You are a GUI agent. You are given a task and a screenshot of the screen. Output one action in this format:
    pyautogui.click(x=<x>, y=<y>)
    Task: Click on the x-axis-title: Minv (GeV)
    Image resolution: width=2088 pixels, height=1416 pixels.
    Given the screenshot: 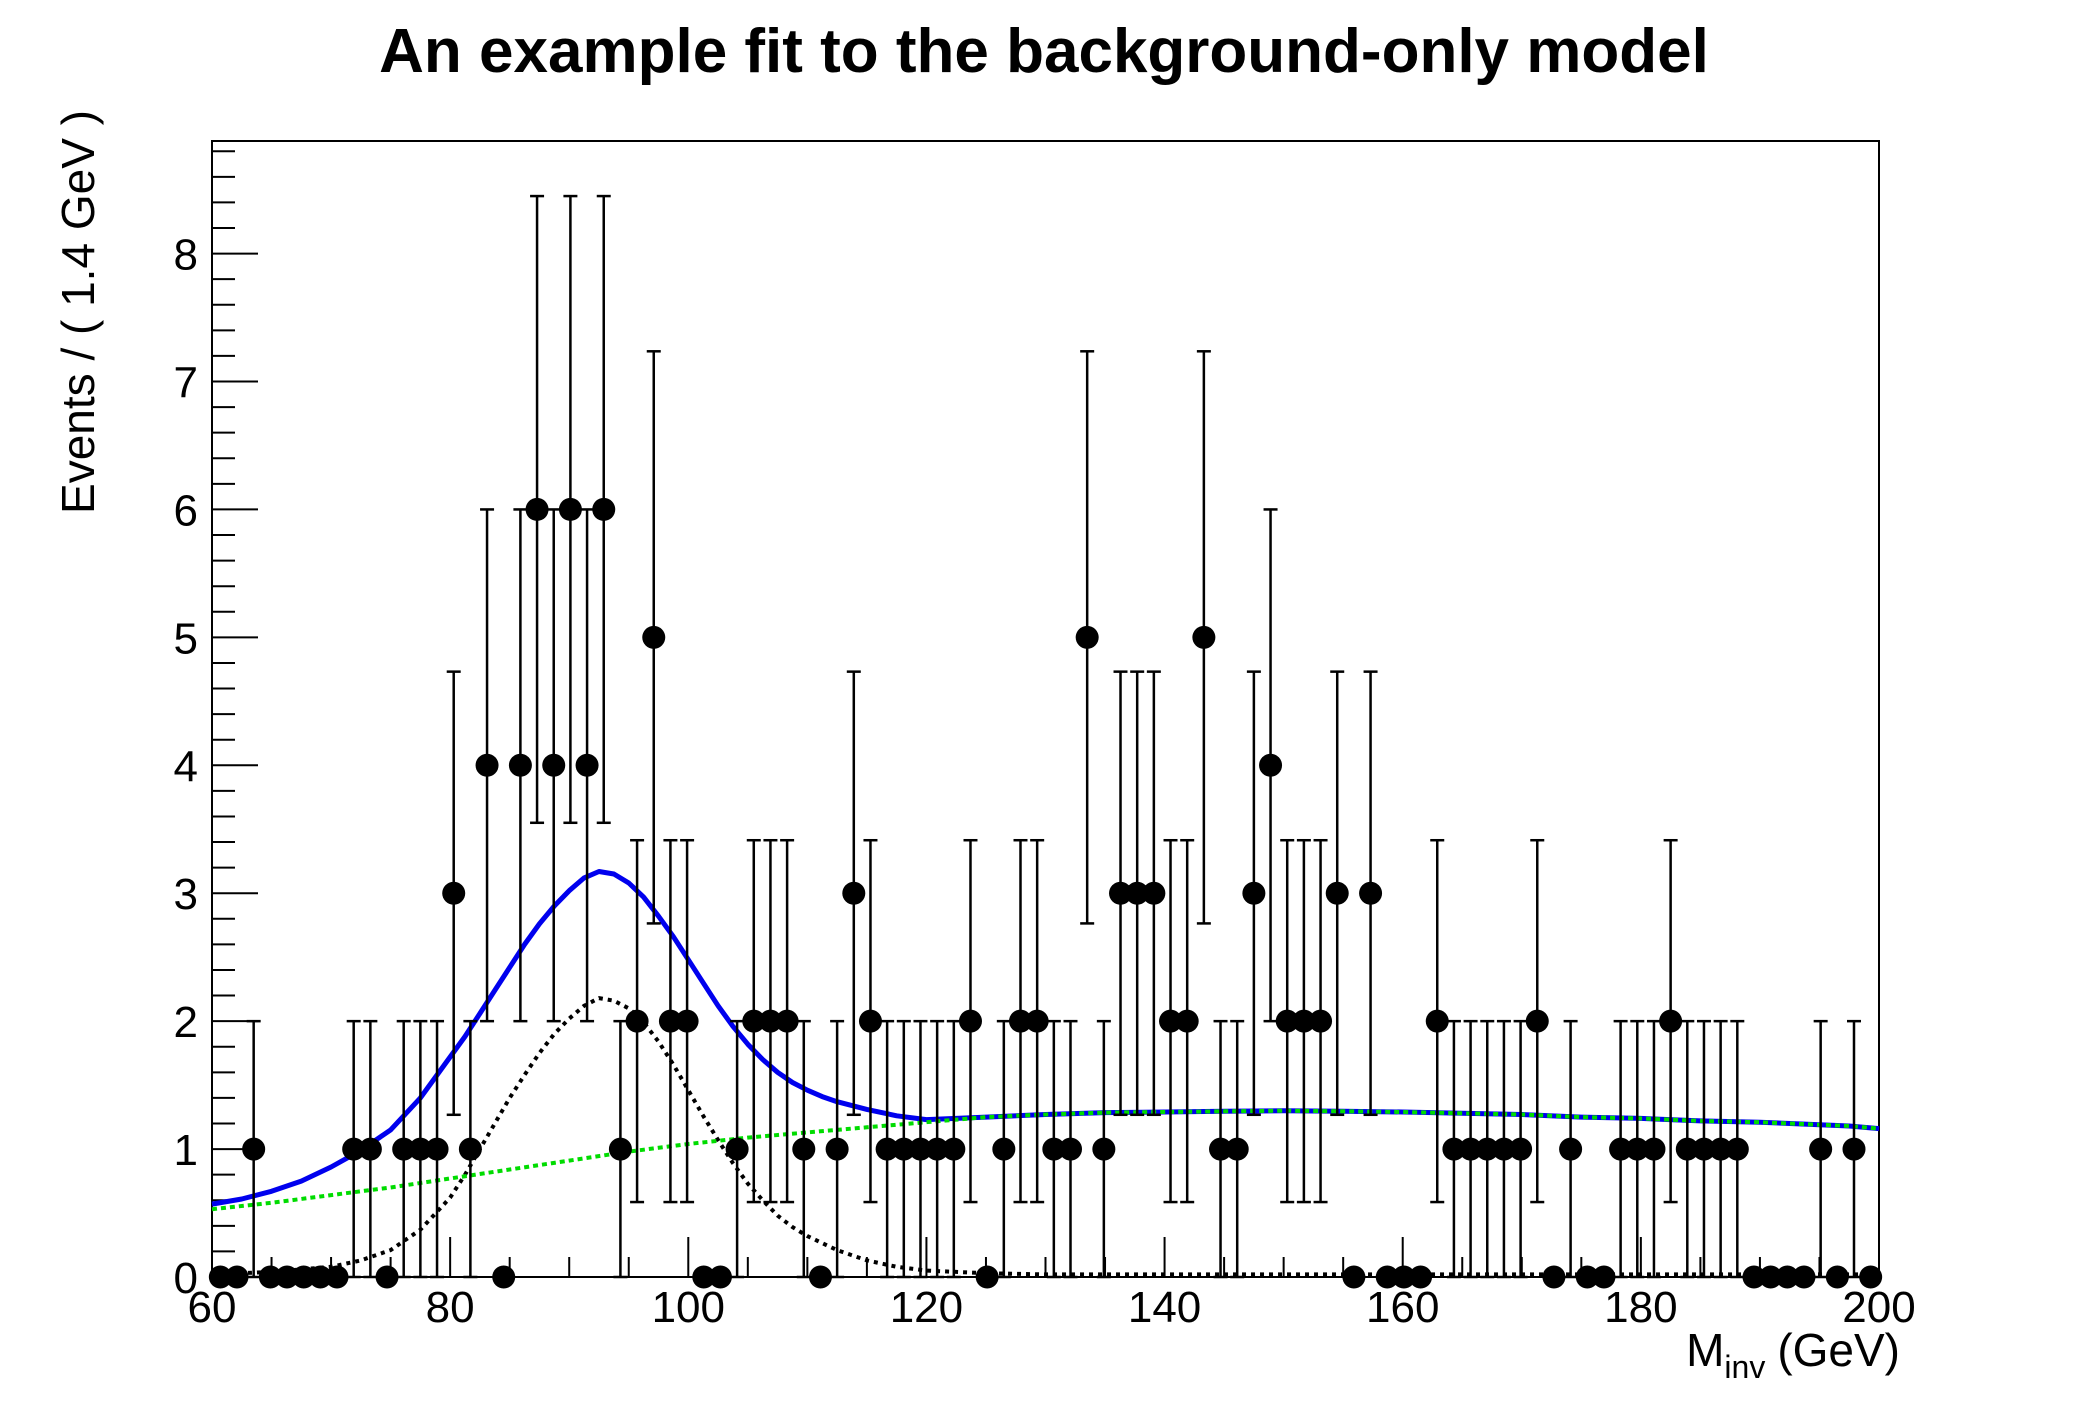 What is the action you would take?
    pyautogui.click(x=1793, y=1354)
    